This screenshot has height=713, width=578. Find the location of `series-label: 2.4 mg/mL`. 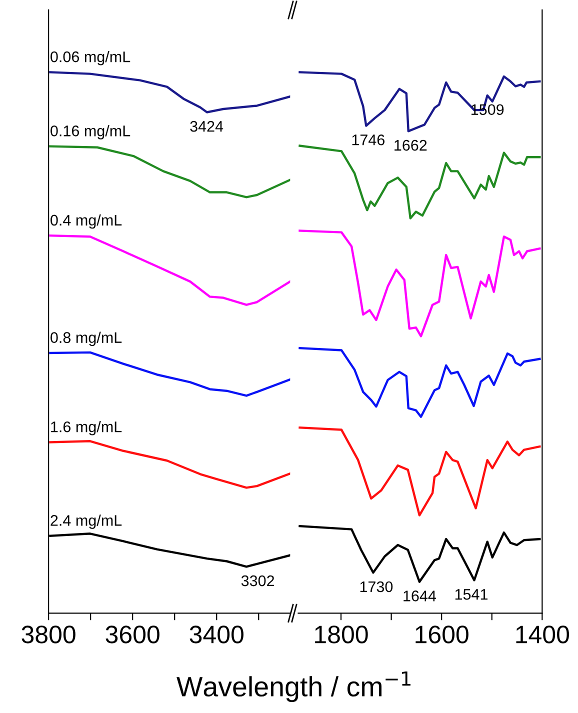

series-label: 2.4 mg/mL is located at coordinates (86, 521).